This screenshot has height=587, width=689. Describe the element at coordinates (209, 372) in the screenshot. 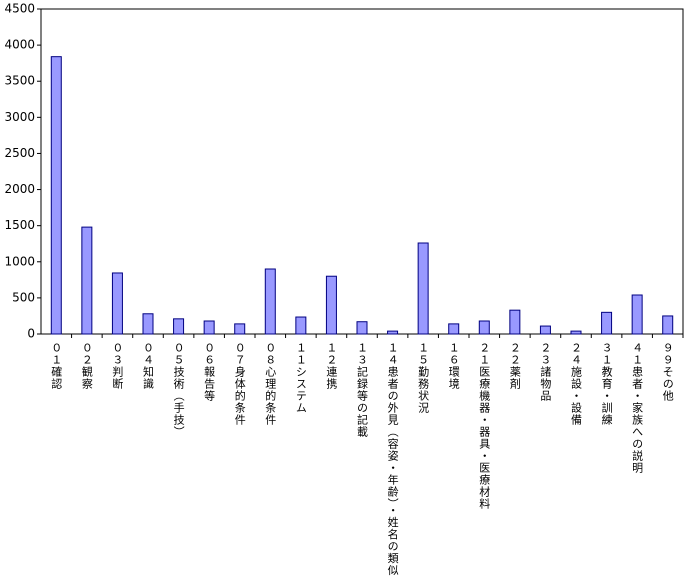

I see `x-tick-label: ０６報告等` at that location.